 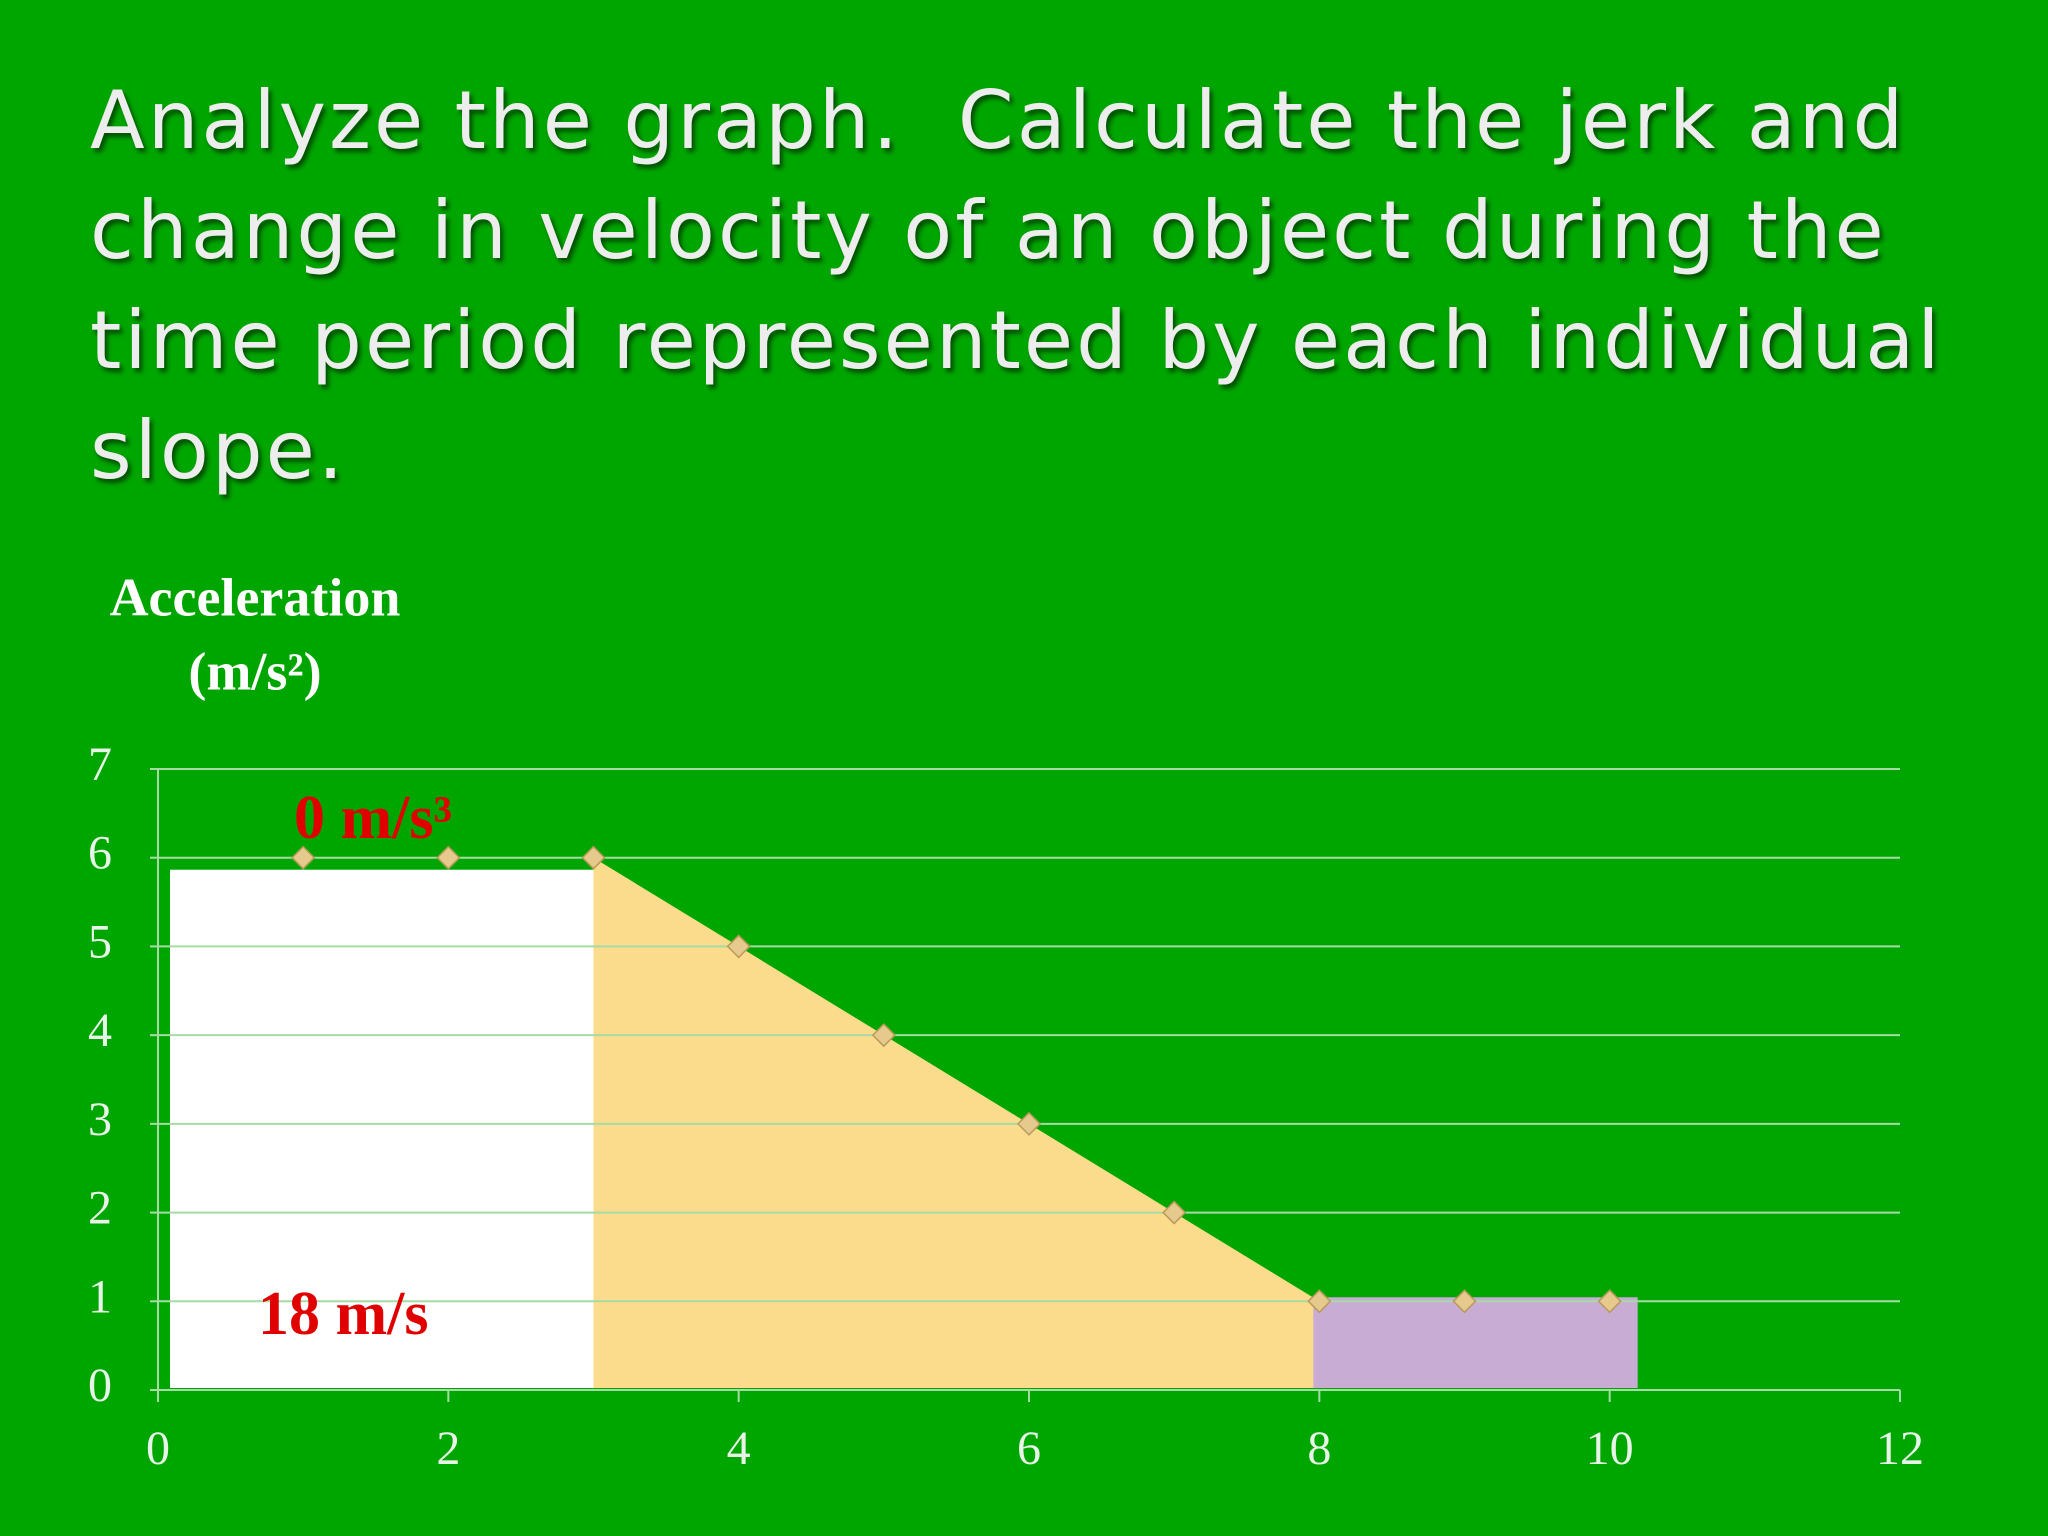 What do you see at coordinates (100, 941) in the screenshot?
I see `y-tick-label: 5` at bounding box center [100, 941].